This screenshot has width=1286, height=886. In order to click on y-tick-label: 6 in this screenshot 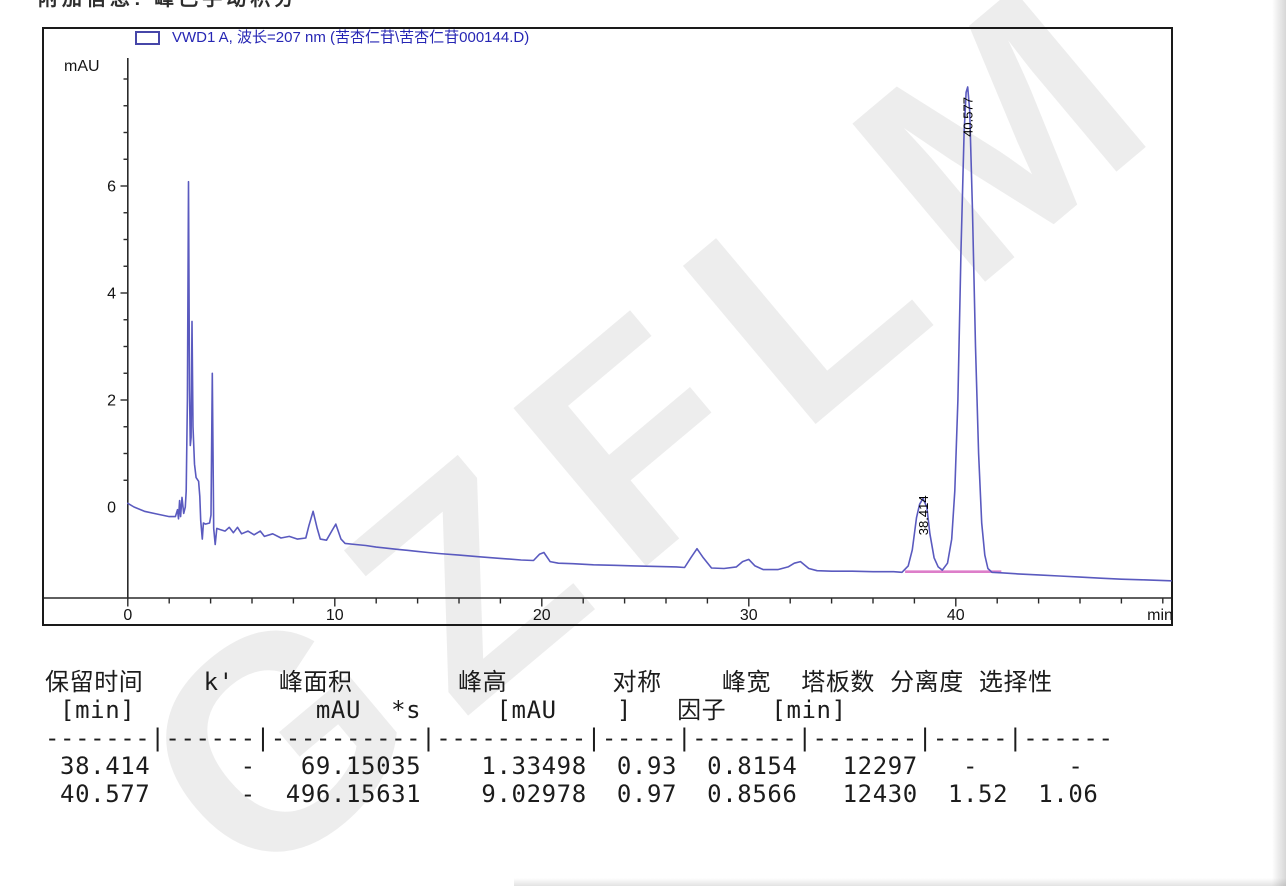, I will do `click(111, 187)`.